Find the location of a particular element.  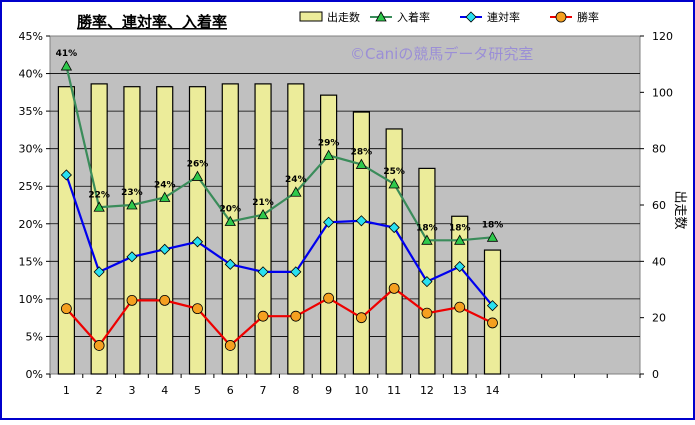

data-label: 22% is located at coordinates (99, 195).